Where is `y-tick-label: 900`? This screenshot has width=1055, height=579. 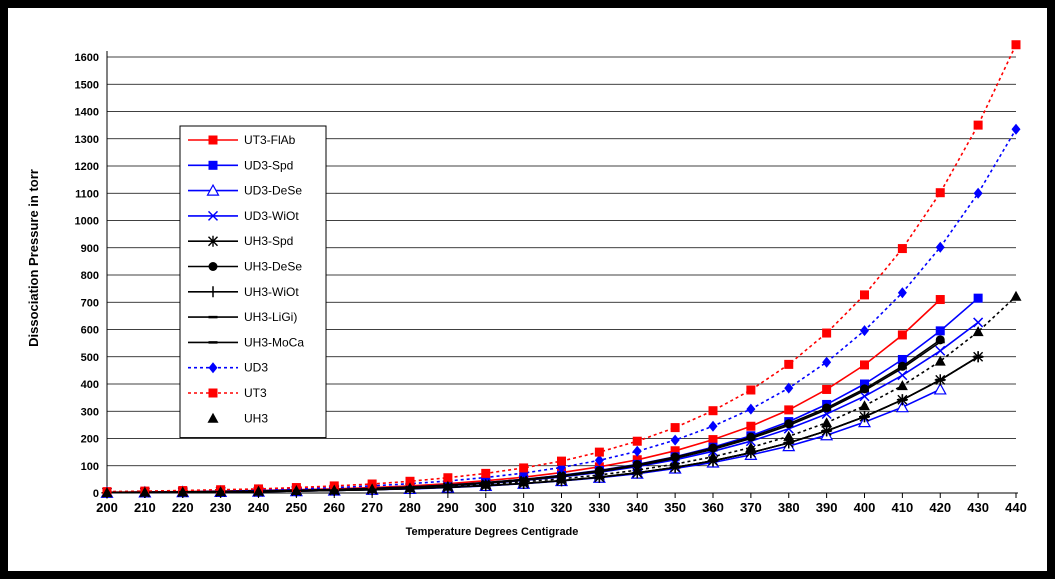
y-tick-label: 900 is located at coordinates (90, 249).